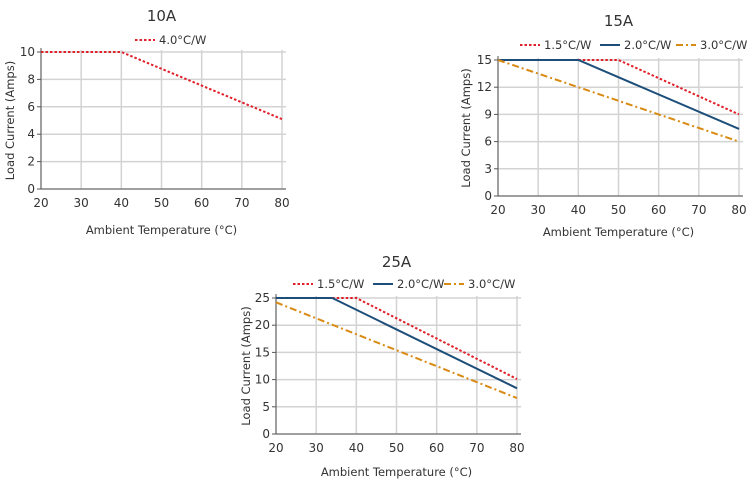 Image resolution: width=750 pixels, height=490 pixels. What do you see at coordinates (397, 262) in the screenshot?
I see `chart-title: 25A` at bounding box center [397, 262].